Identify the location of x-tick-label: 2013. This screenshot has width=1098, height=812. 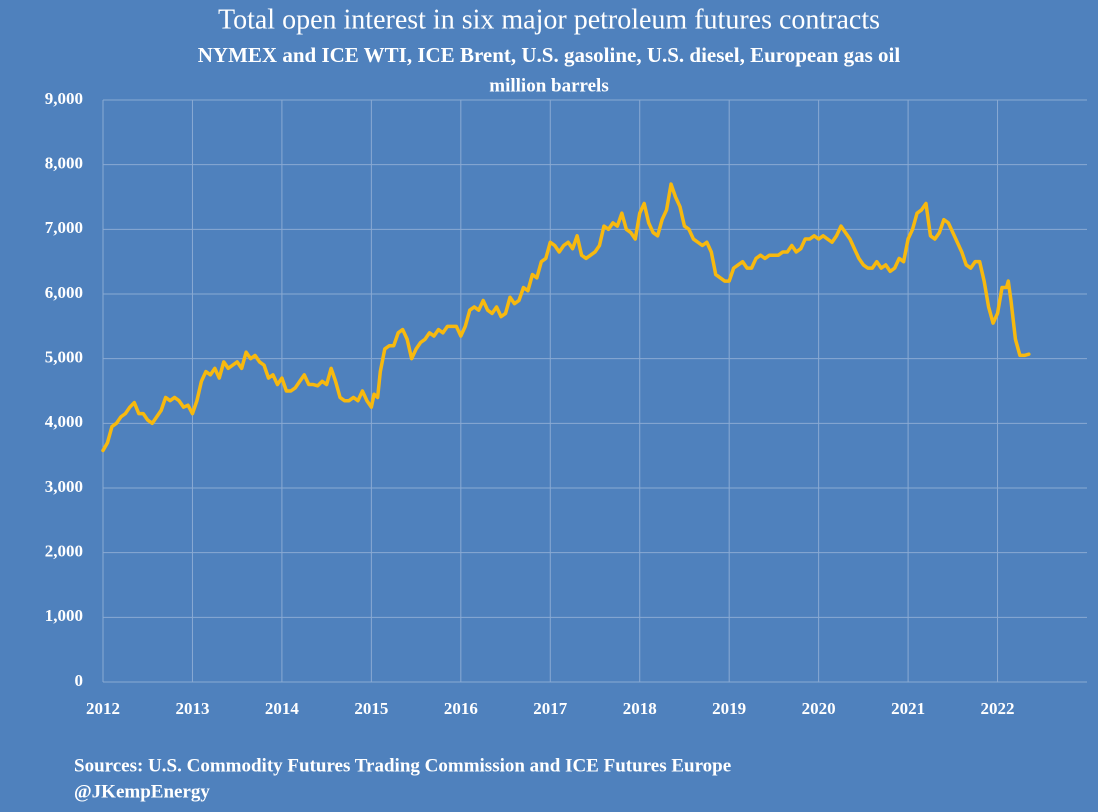
(192, 708).